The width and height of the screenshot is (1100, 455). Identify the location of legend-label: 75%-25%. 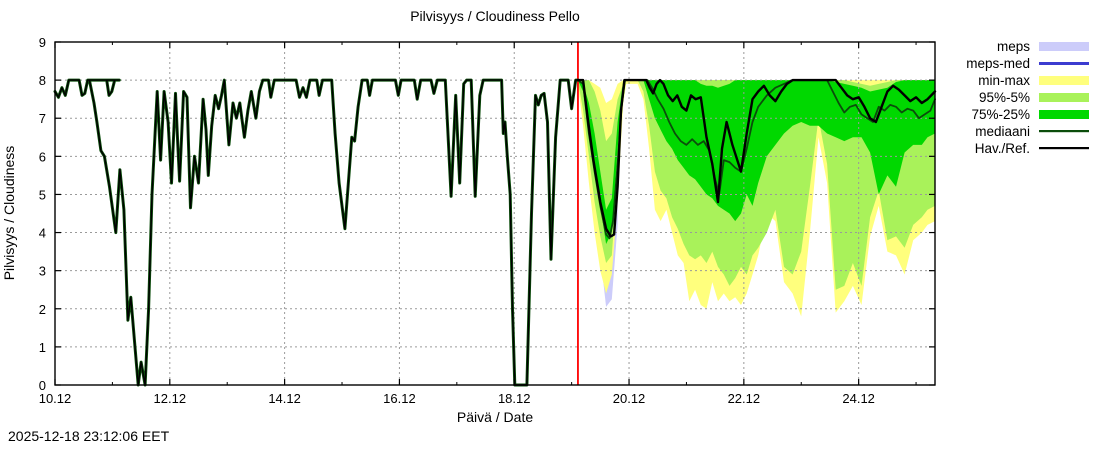
(1000, 114).